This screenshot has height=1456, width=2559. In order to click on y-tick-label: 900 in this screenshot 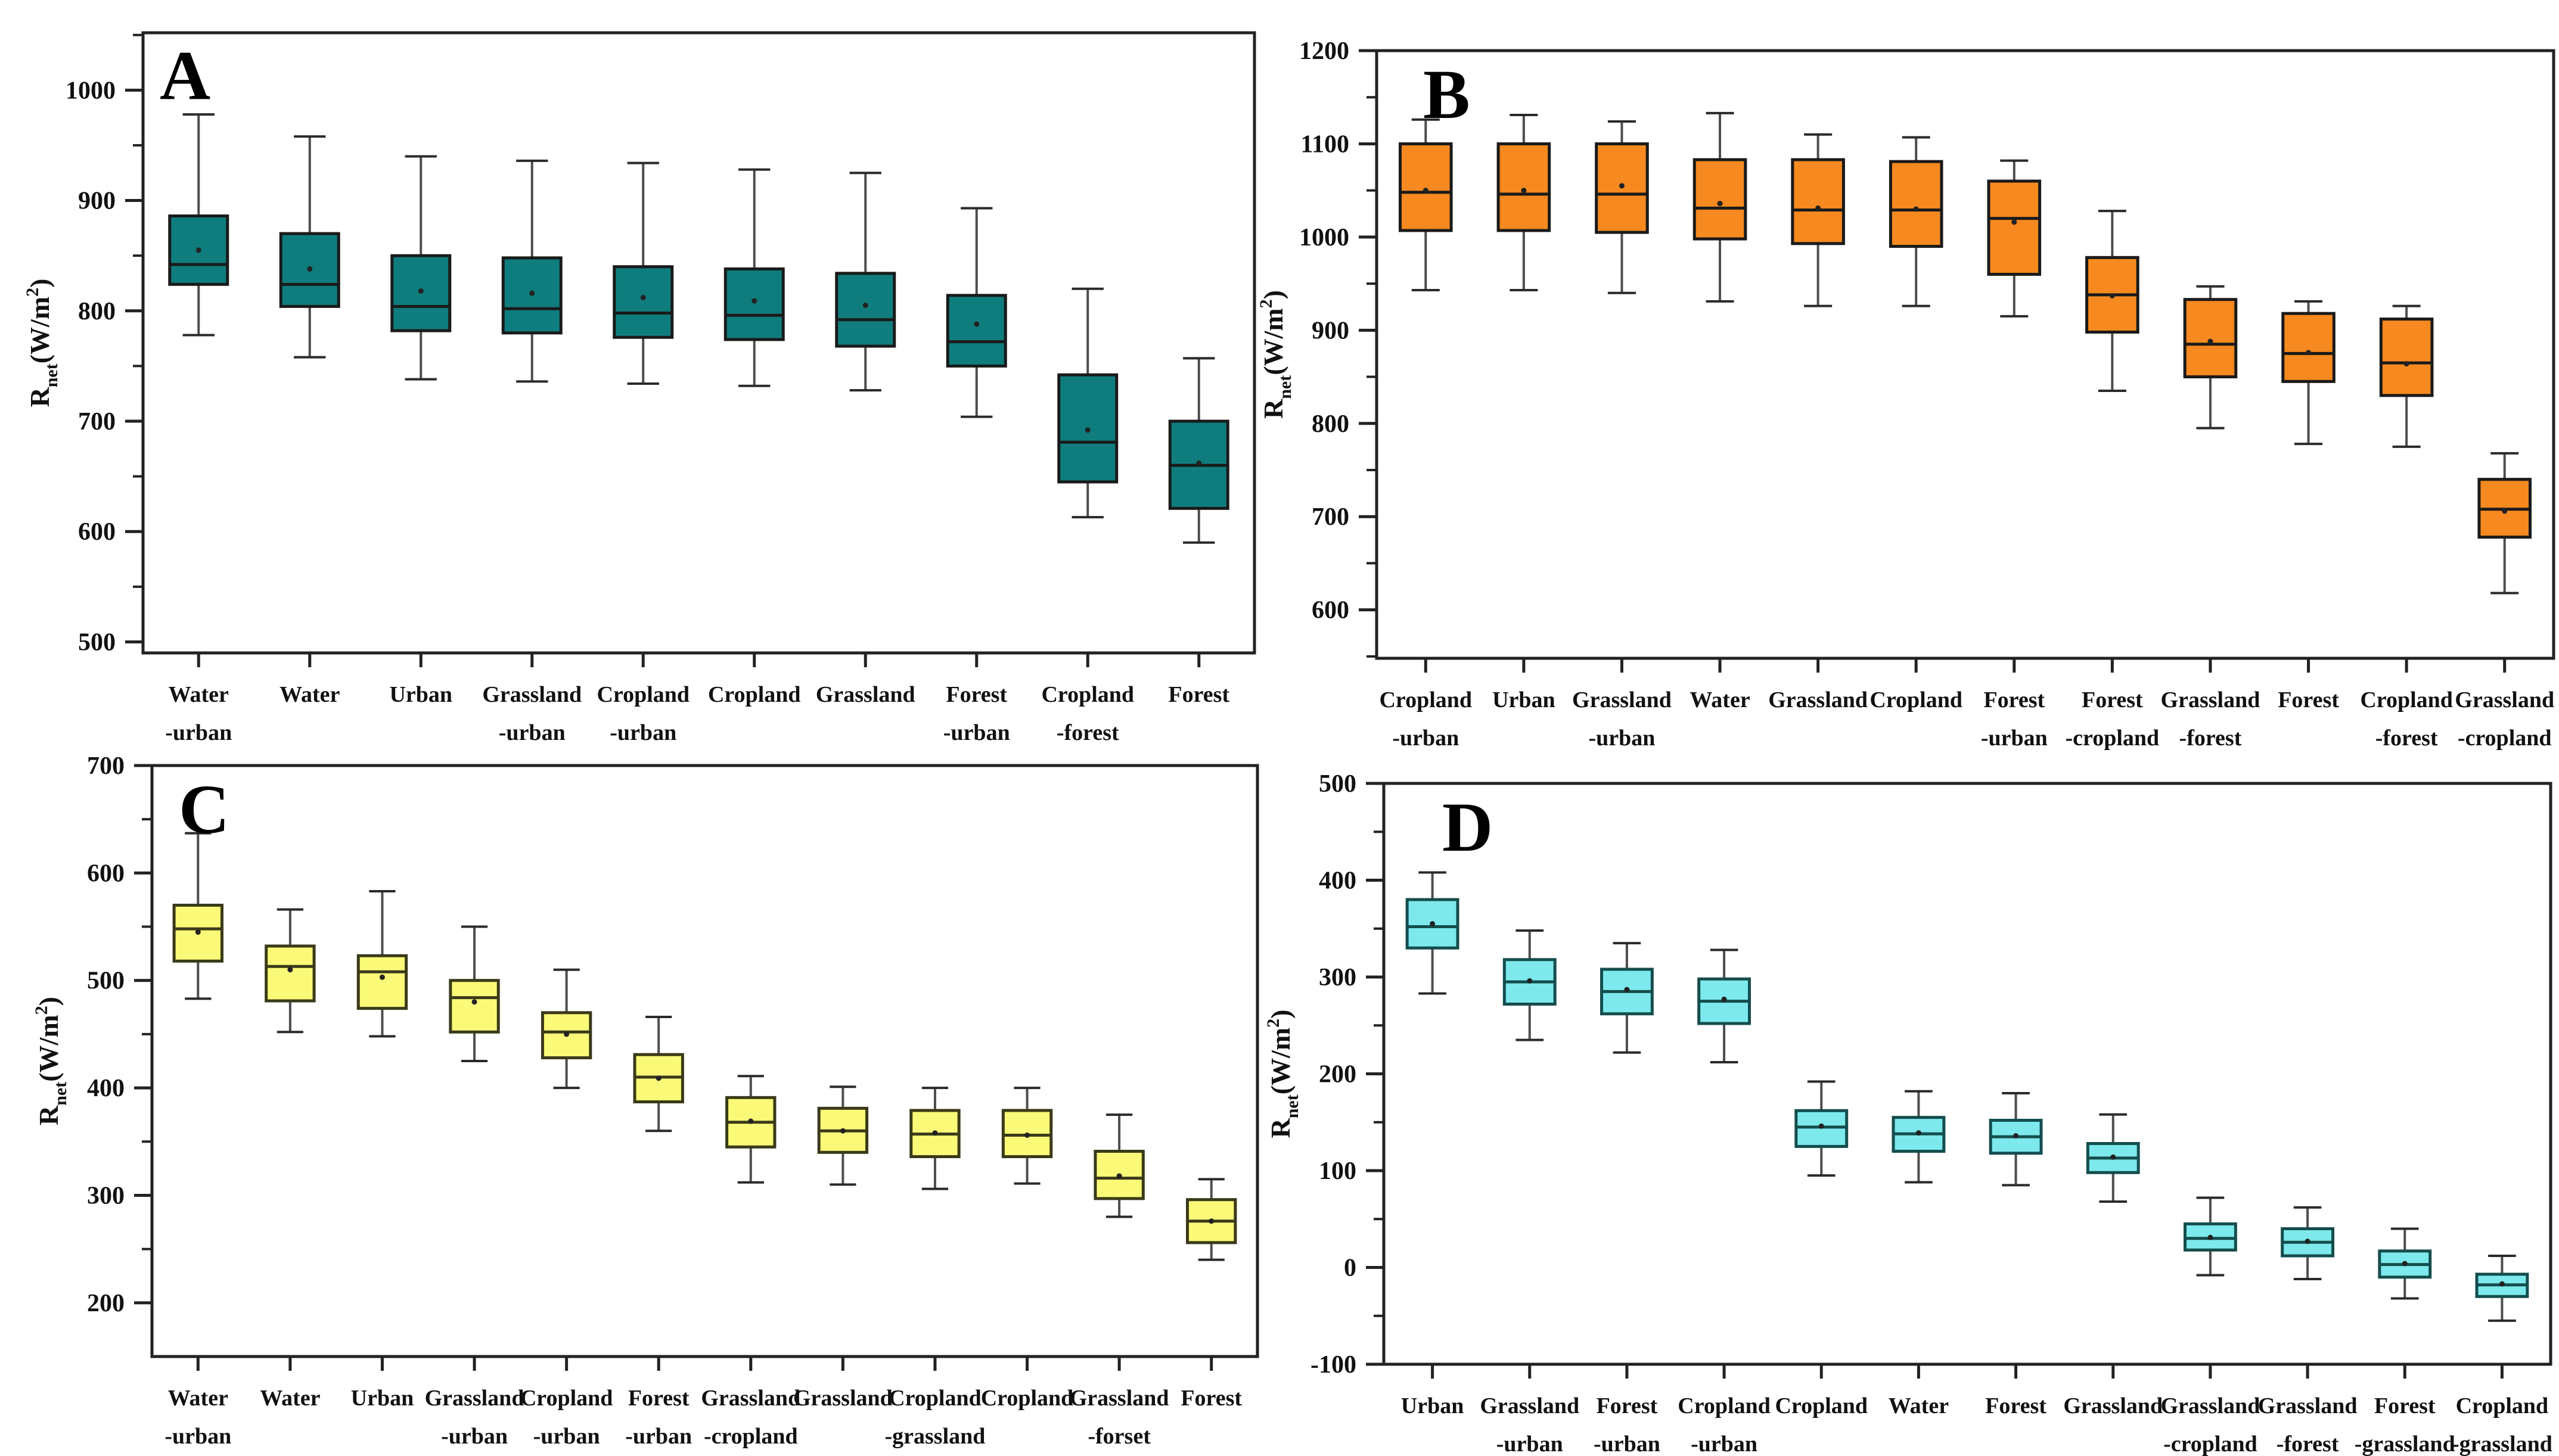, I will do `click(97, 201)`.